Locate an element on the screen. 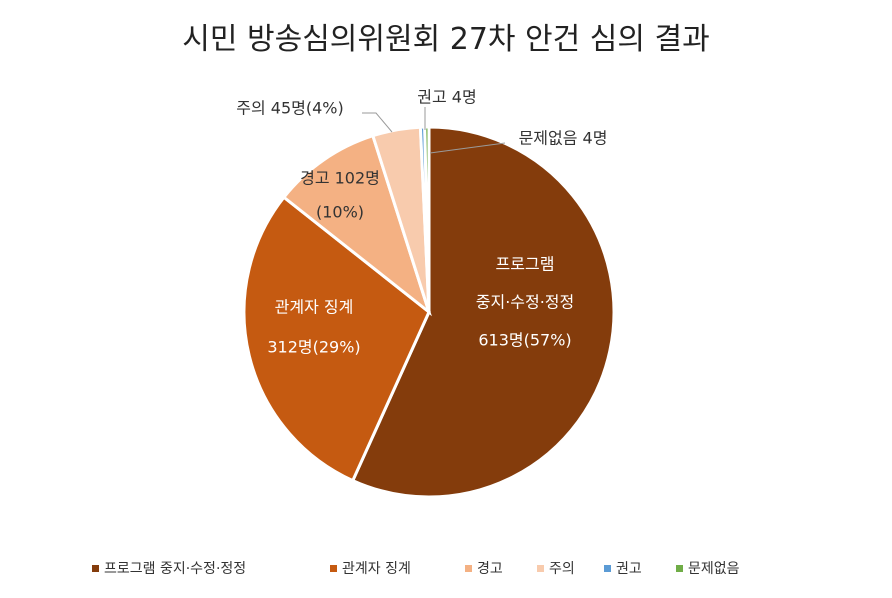 This screenshot has height=598, width=892. chart-title: 시민 방송심의위원회 27차 안건 심의 결과 is located at coordinates (446, 39).